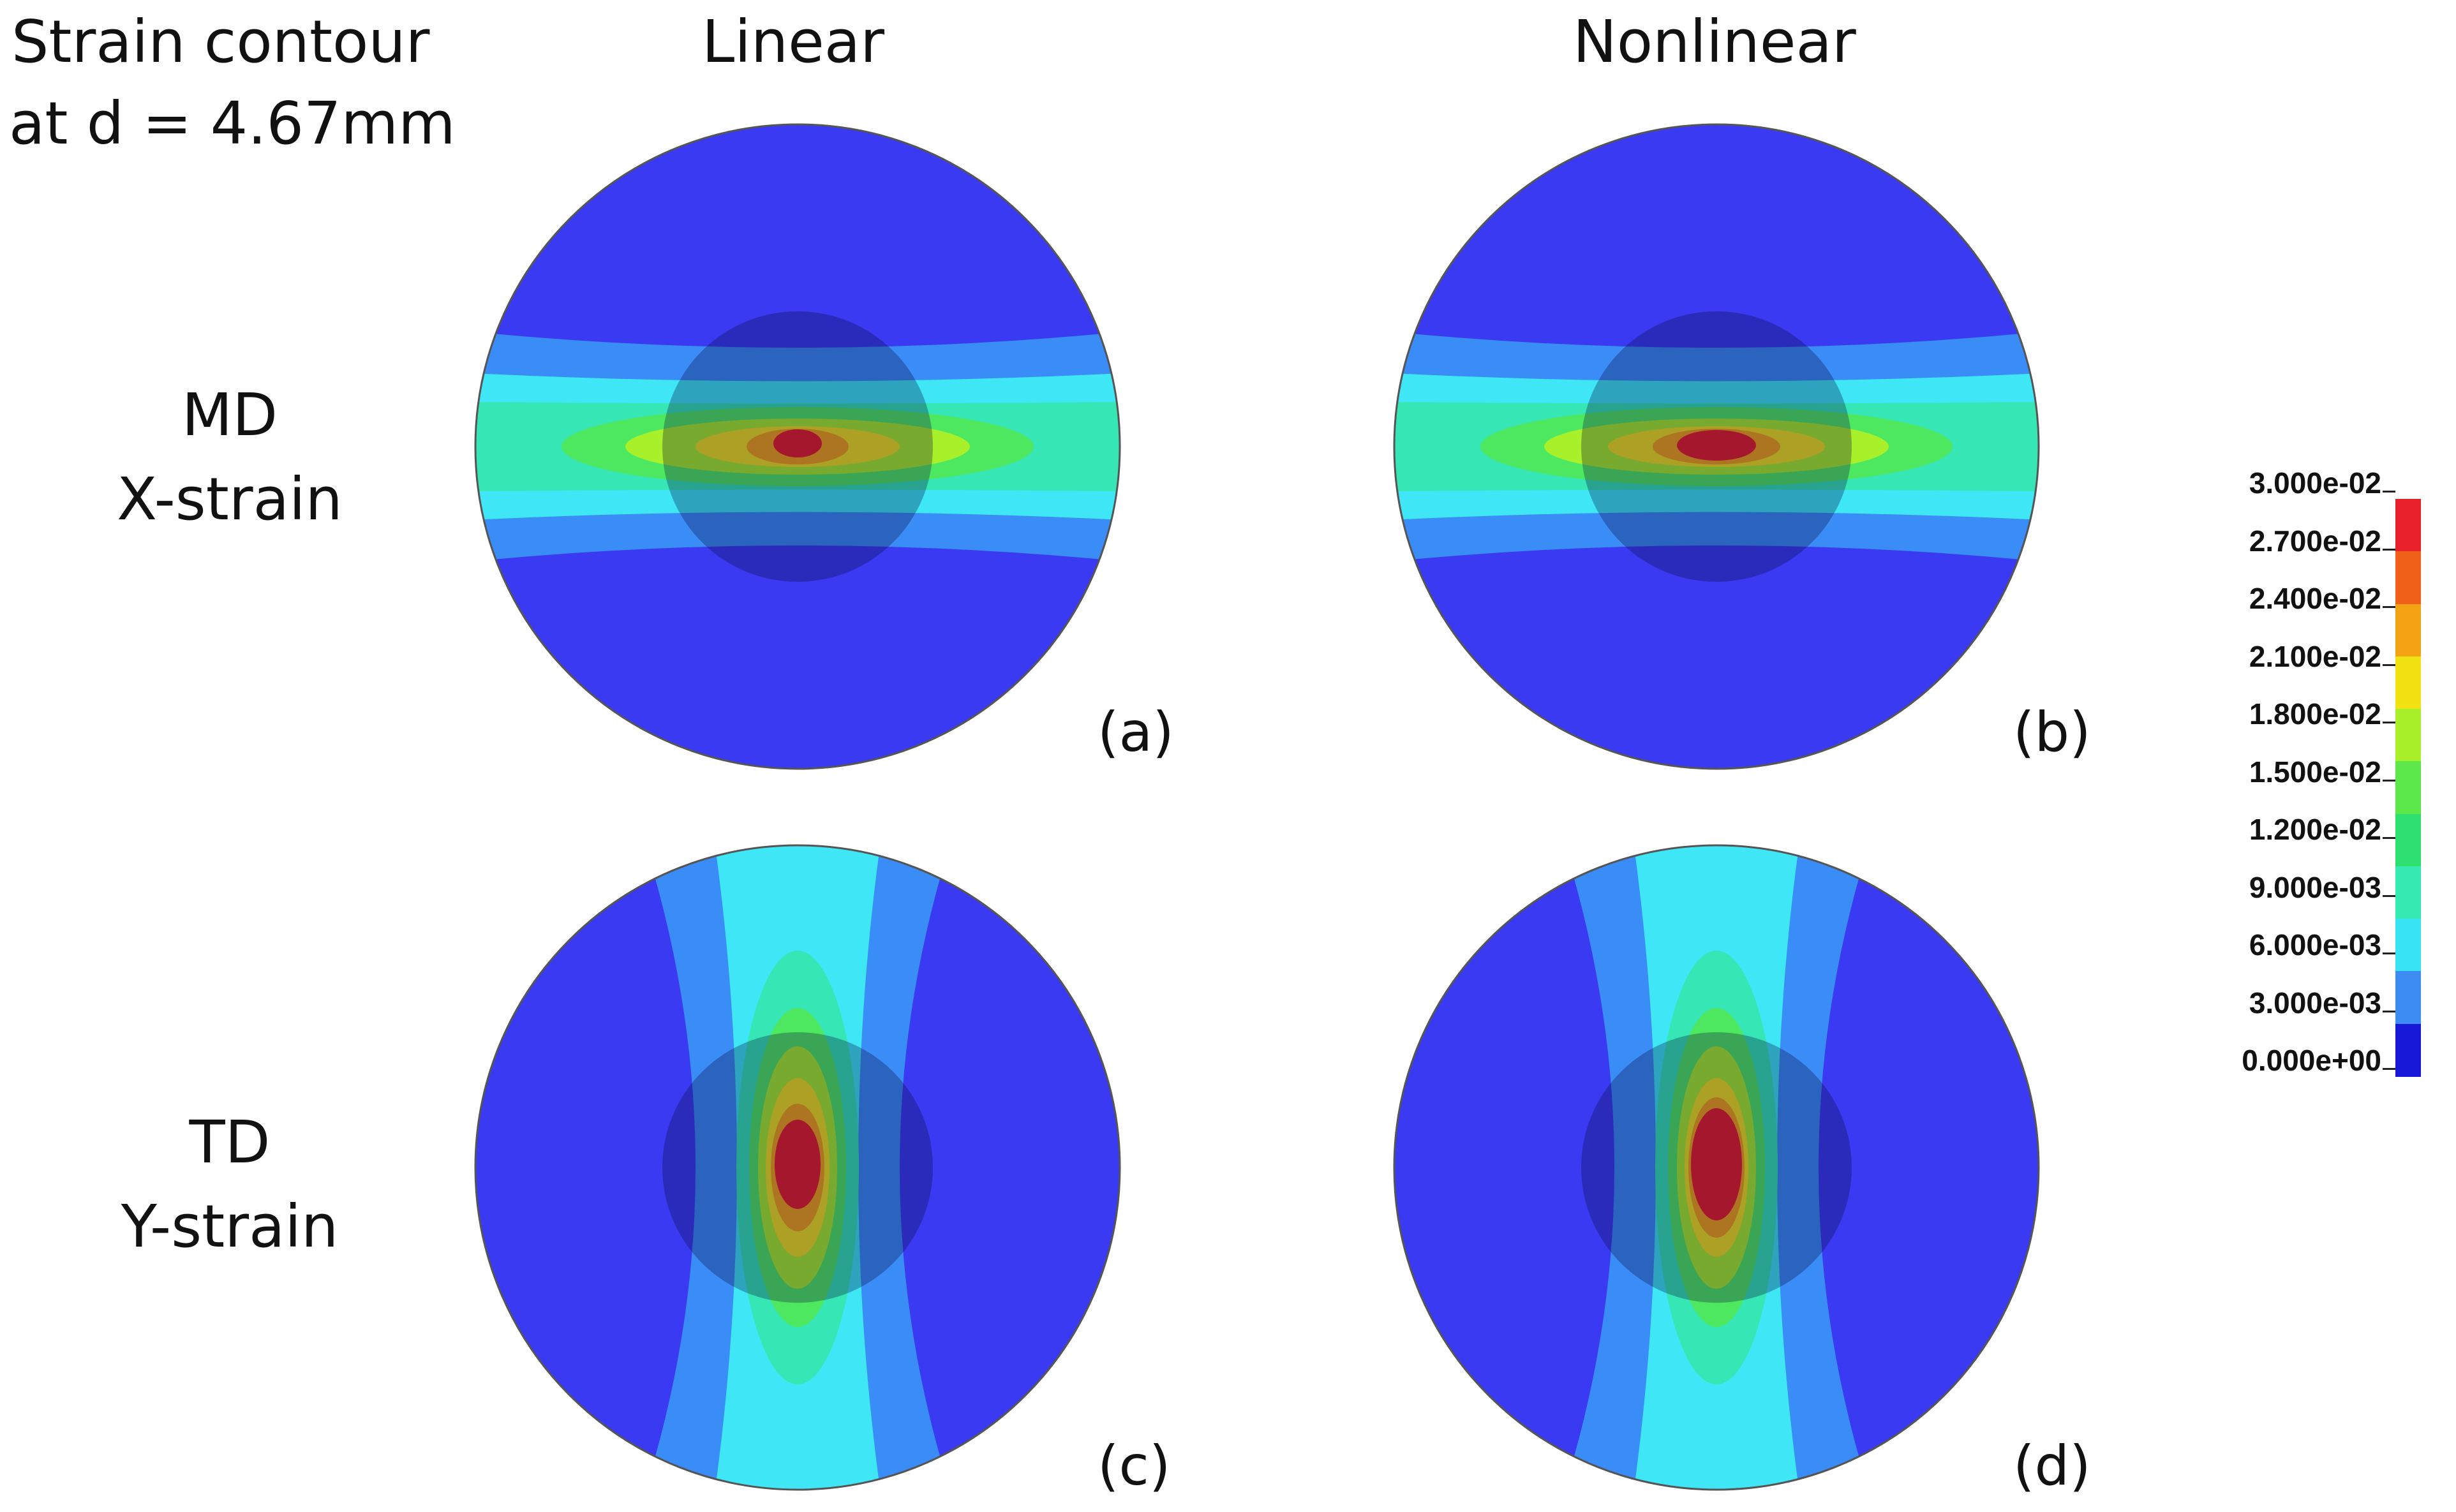  What do you see at coordinates (221, 42) in the screenshot?
I see `caption-line-1: Strain contour` at bounding box center [221, 42].